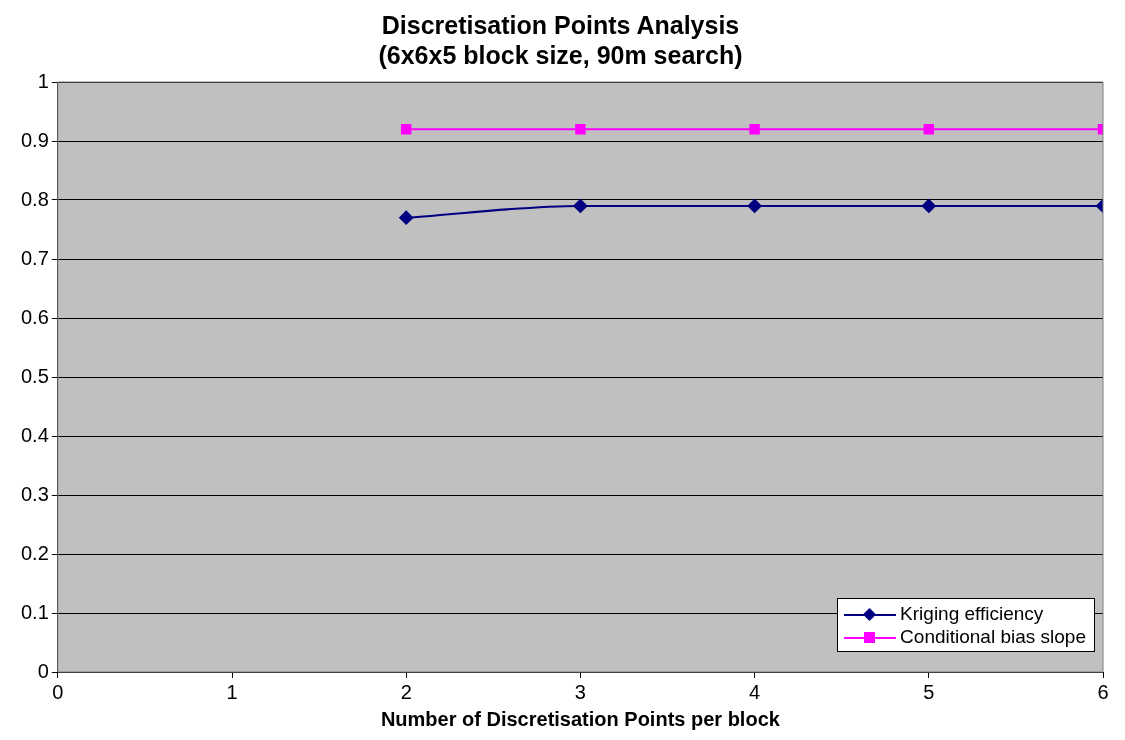 The width and height of the screenshot is (1125, 740). I want to click on y-tick-label: 0.7, so click(34, 257).